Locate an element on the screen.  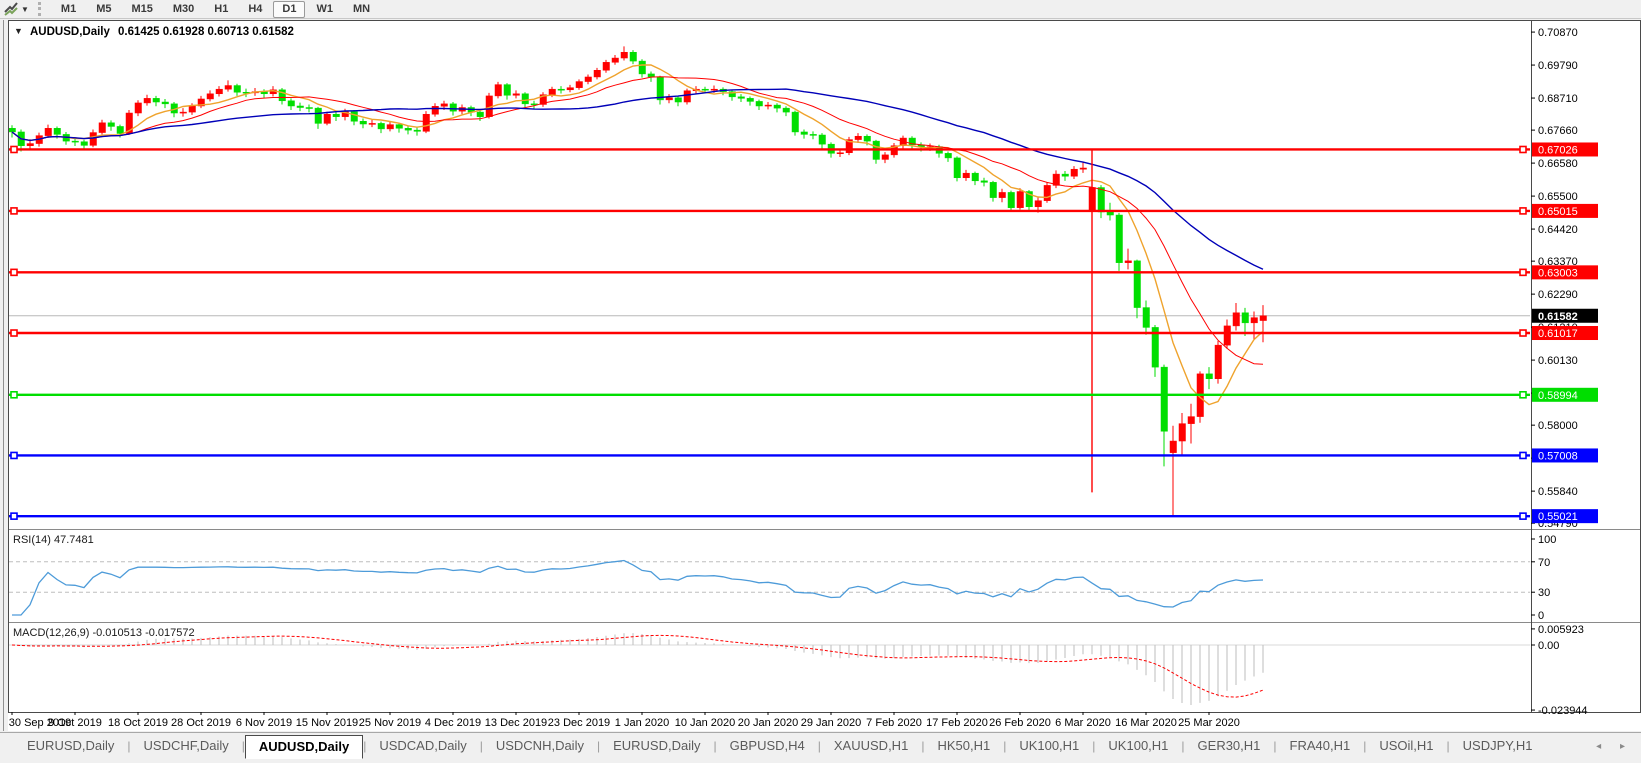
tabs-scroll-left-icon: ◂ is located at coordinates (1603, 746).